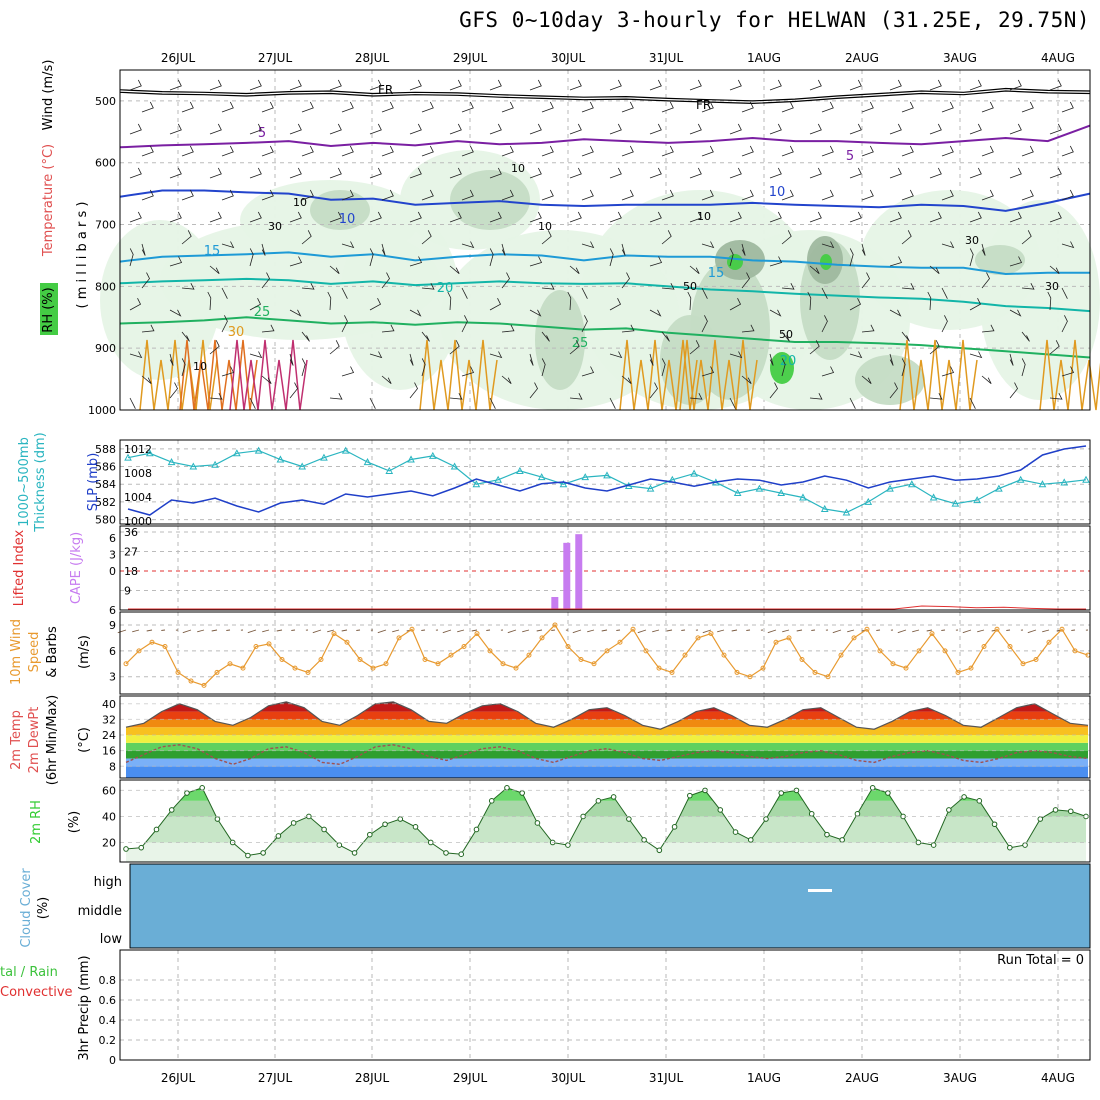  I want to click on isotherm-label: 5, so click(262, 133).